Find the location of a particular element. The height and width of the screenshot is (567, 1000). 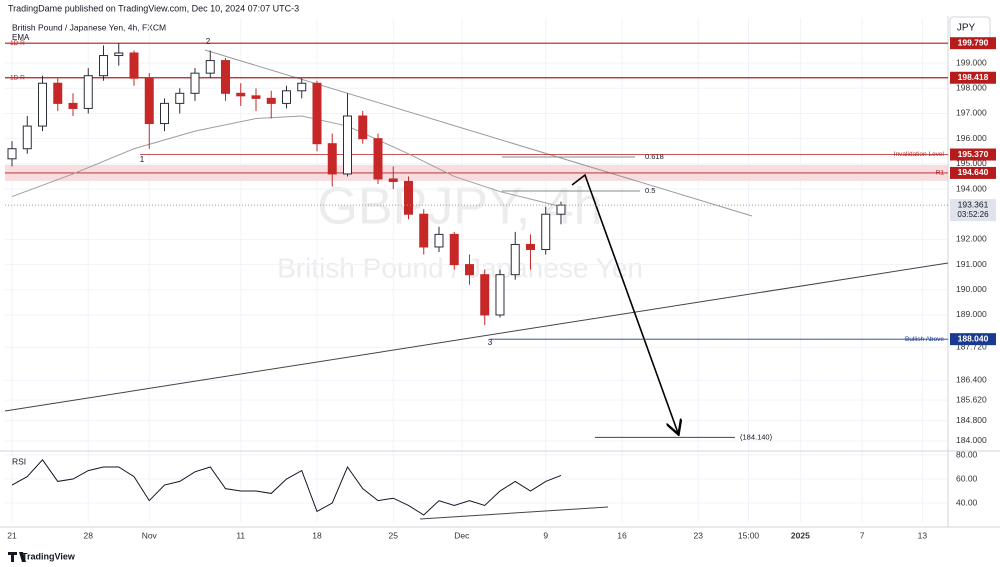

x-tick-label: 28 is located at coordinates (89, 535).